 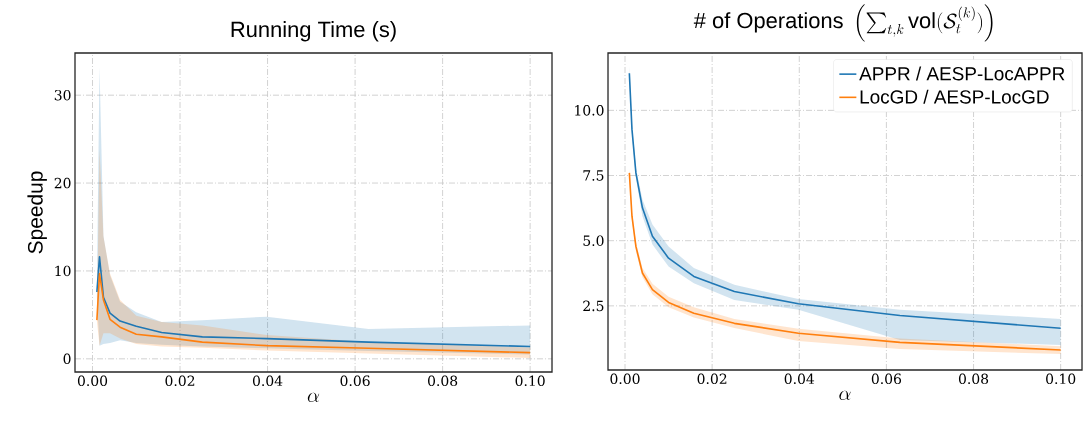 I want to click on y-tick-label: 30, so click(x=62, y=95).